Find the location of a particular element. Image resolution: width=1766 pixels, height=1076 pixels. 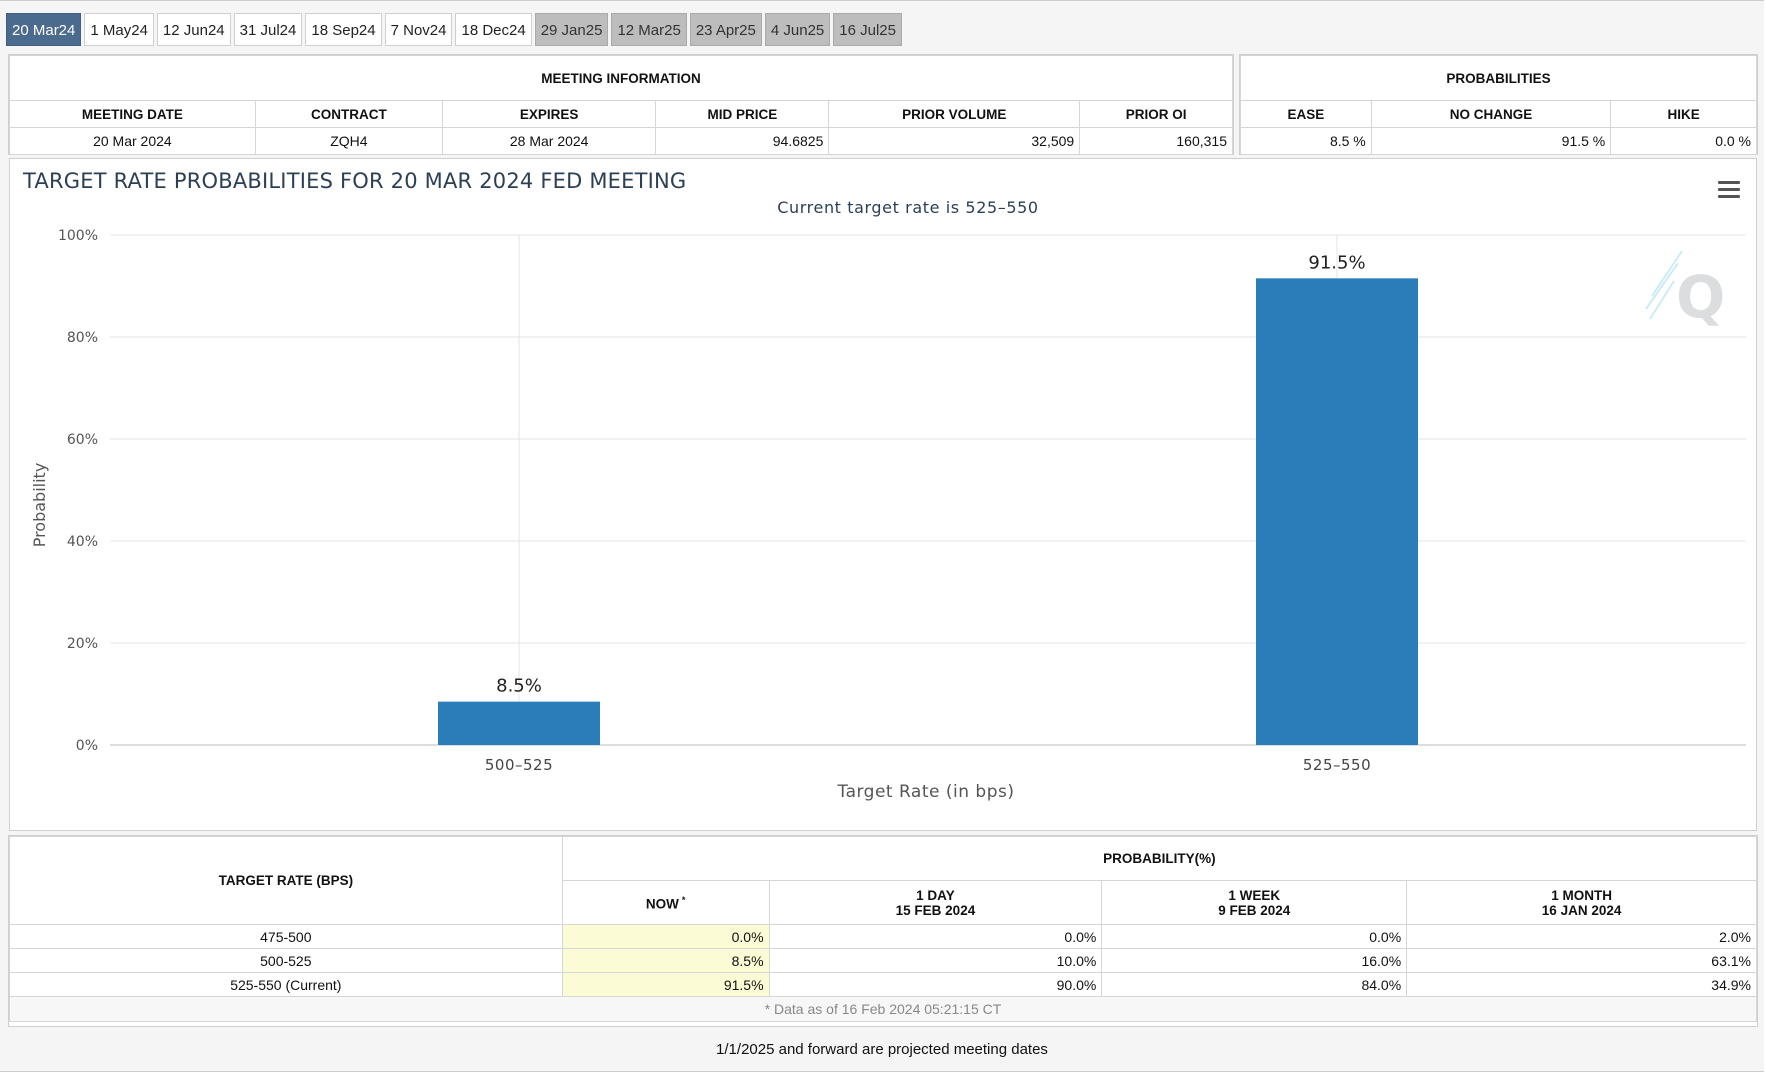

column-header-date: 9 FEB 2024 is located at coordinates (1254, 910).